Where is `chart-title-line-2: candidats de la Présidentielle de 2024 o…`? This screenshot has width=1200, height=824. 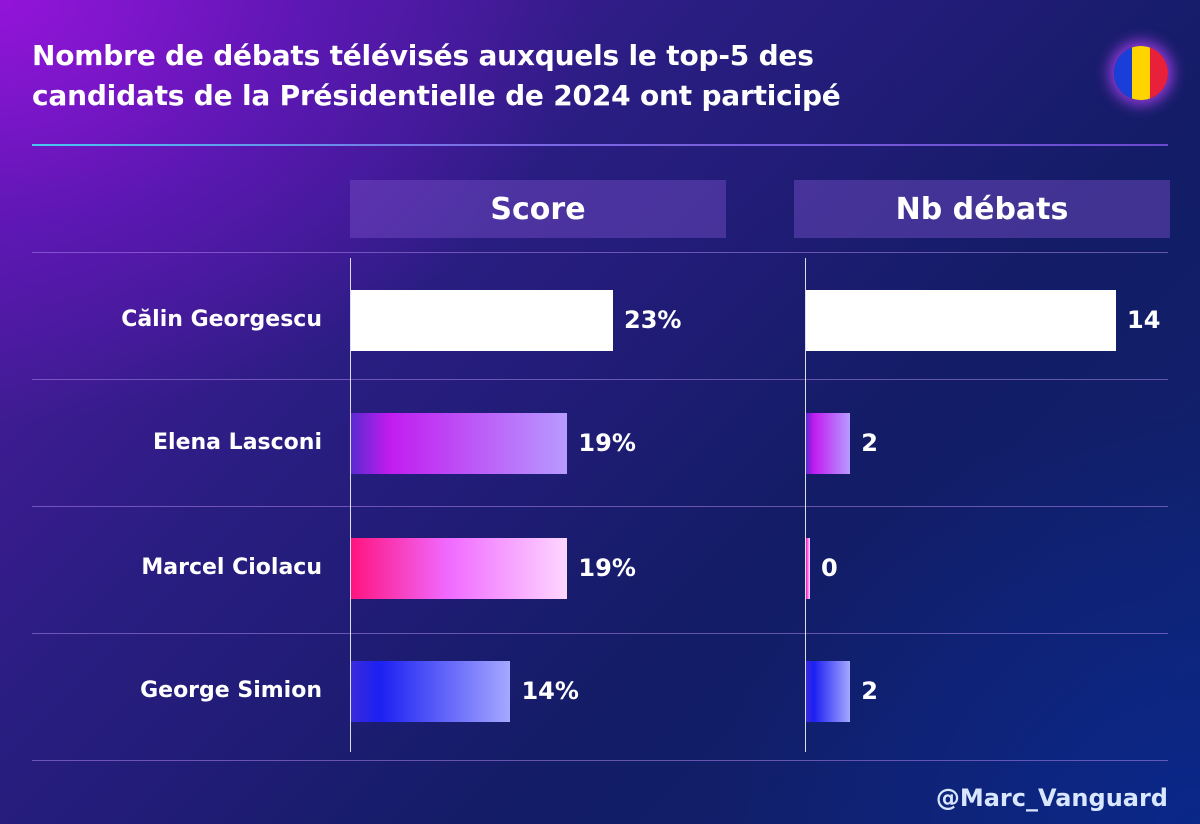 chart-title-line-2: candidats de la Présidentielle de 2024 o… is located at coordinates (436, 95).